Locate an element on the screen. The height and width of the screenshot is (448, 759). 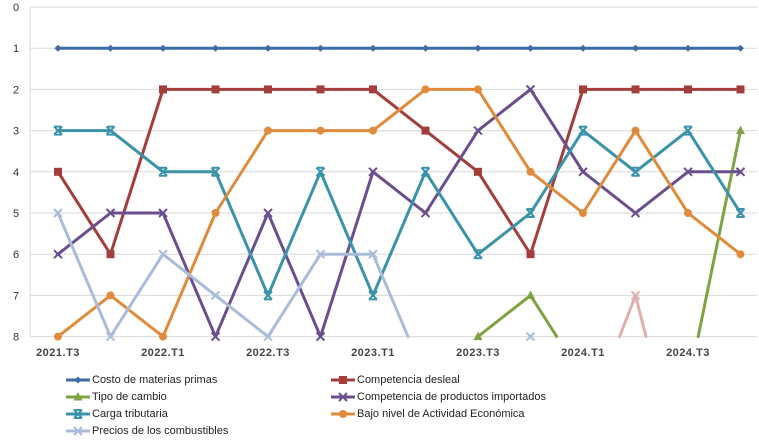
x-tick-label: 2024.T3 is located at coordinates (688, 353).